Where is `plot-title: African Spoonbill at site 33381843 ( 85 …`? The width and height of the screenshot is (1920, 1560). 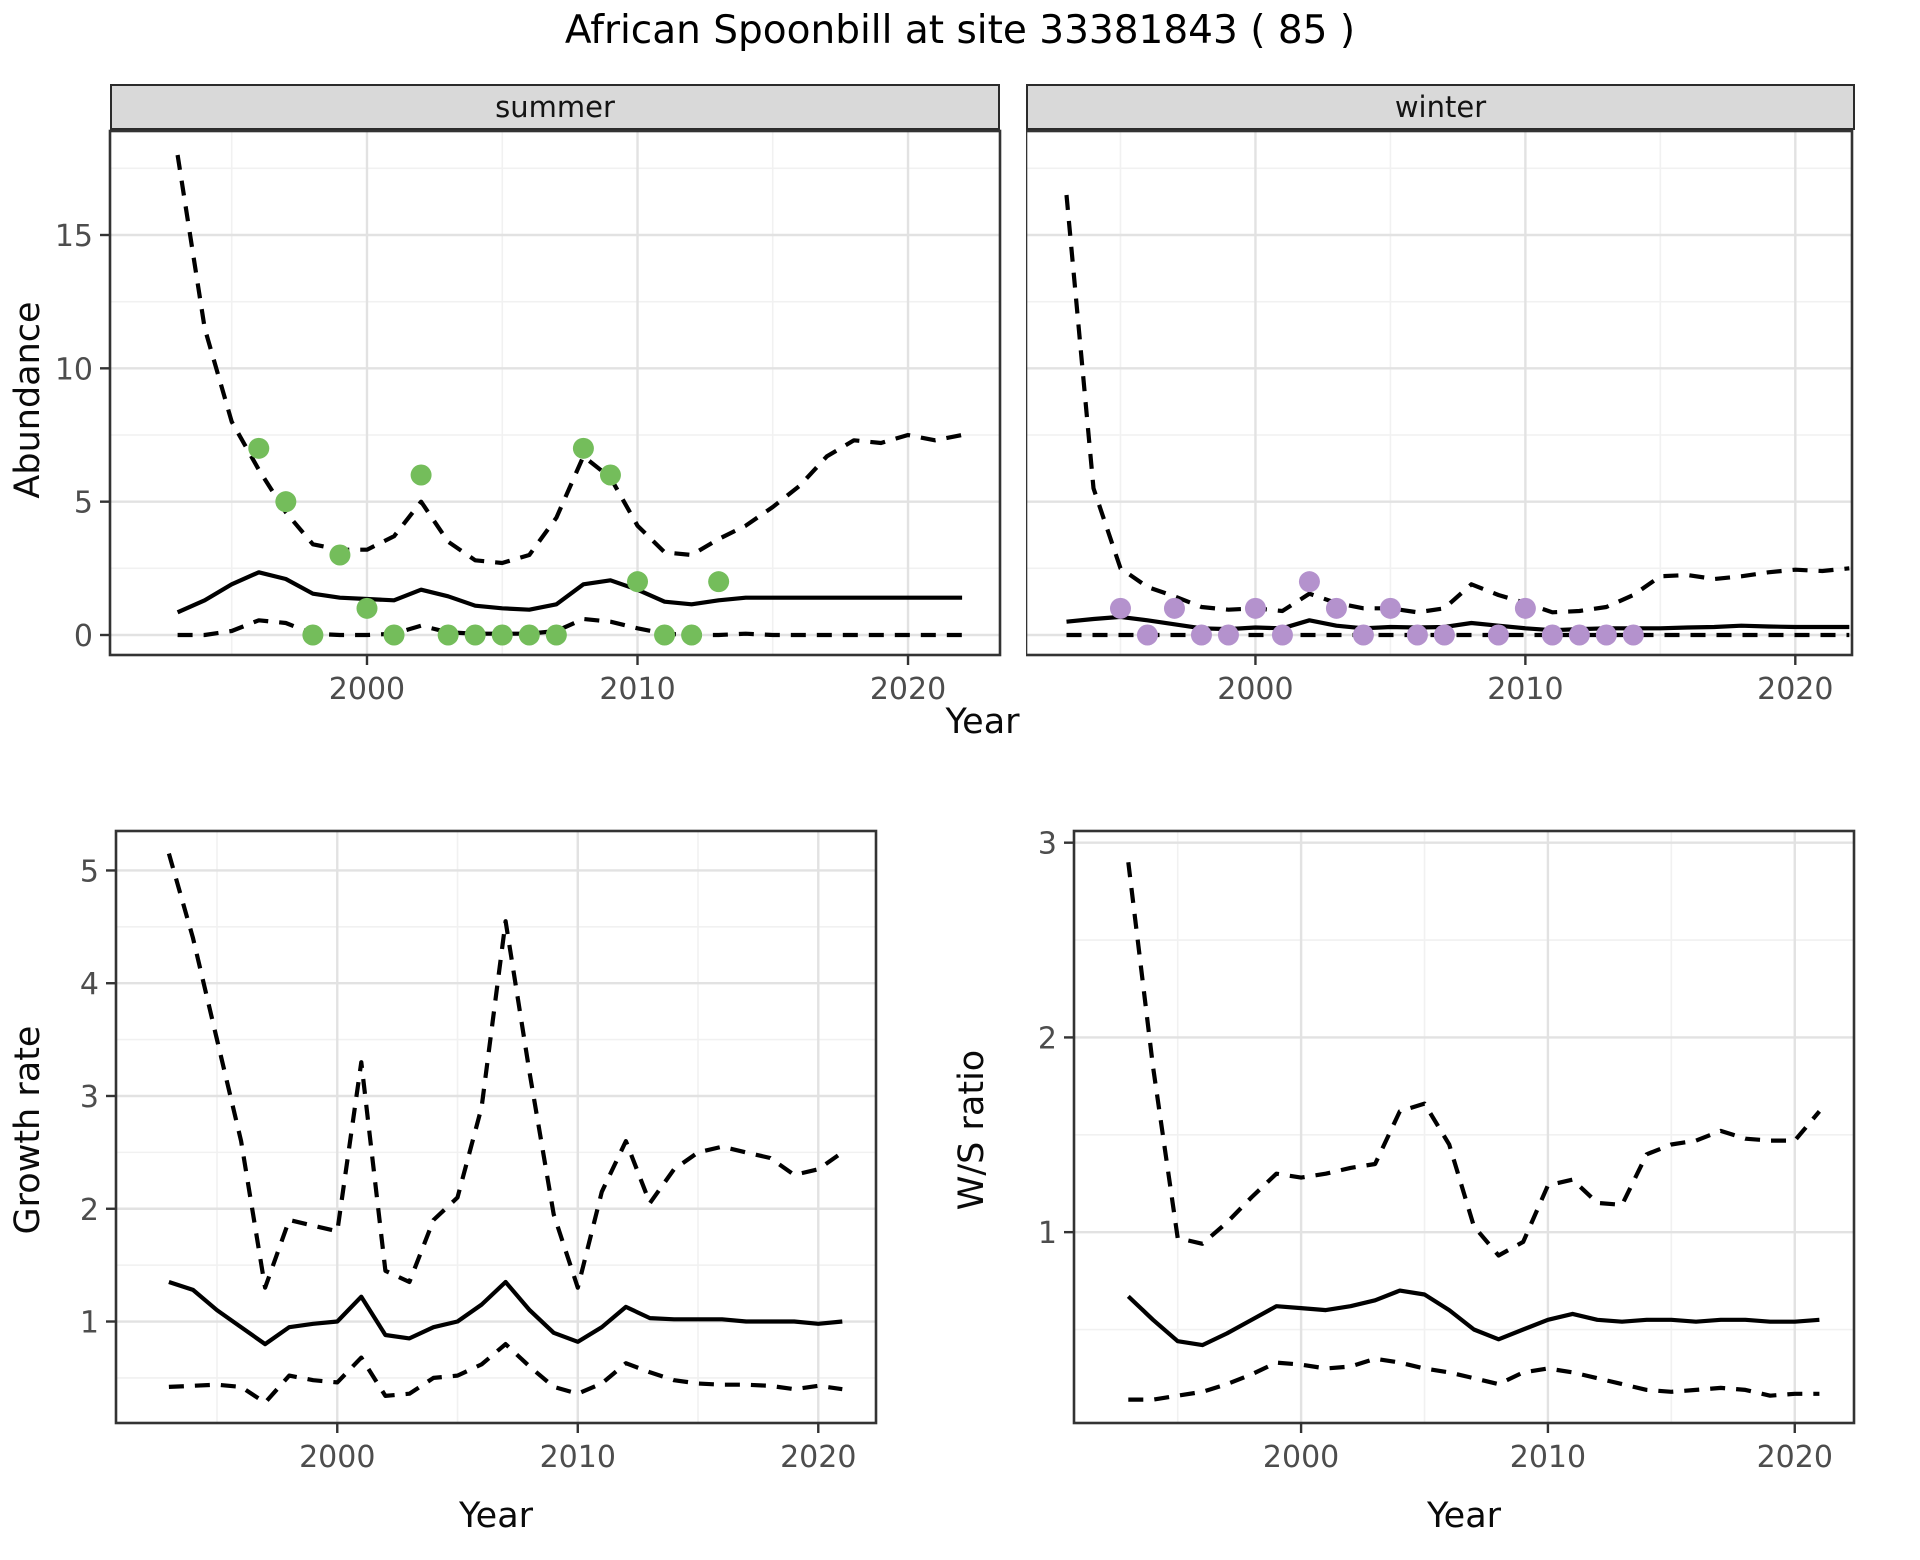 plot-title: African Spoonbill at site 33381843 ( 85 … is located at coordinates (960, 30).